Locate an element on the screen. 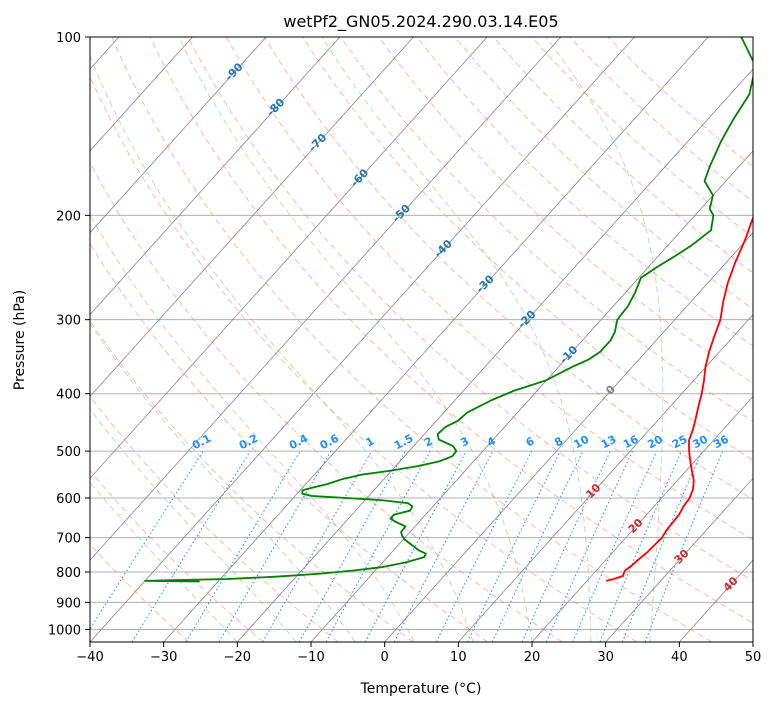  y-tick-label: 300 is located at coordinates (68, 321).